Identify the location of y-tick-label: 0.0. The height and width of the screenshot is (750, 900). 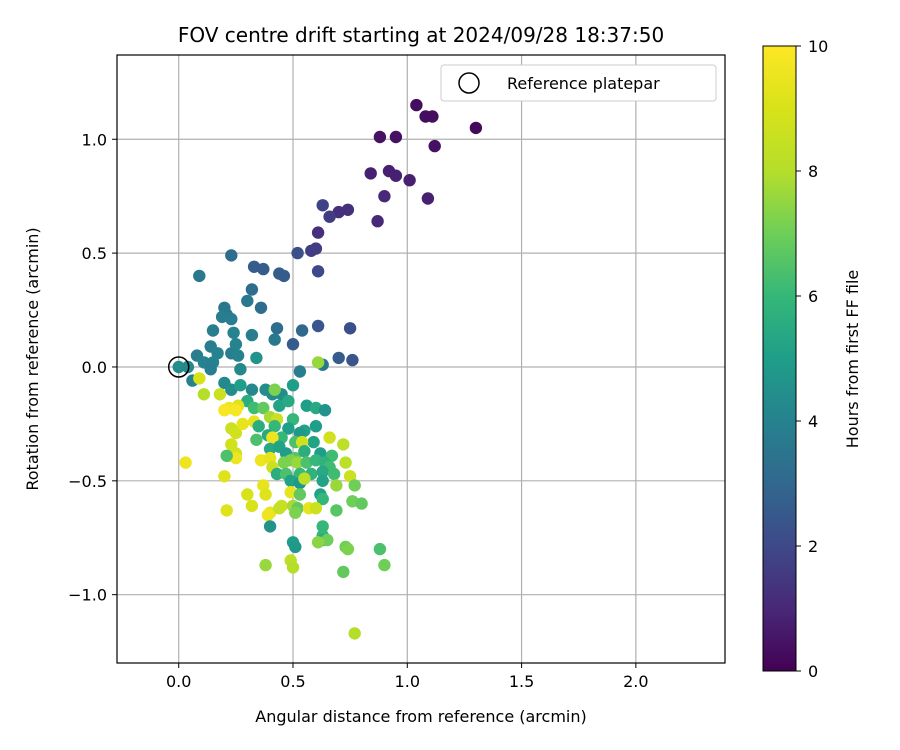
(94, 367).